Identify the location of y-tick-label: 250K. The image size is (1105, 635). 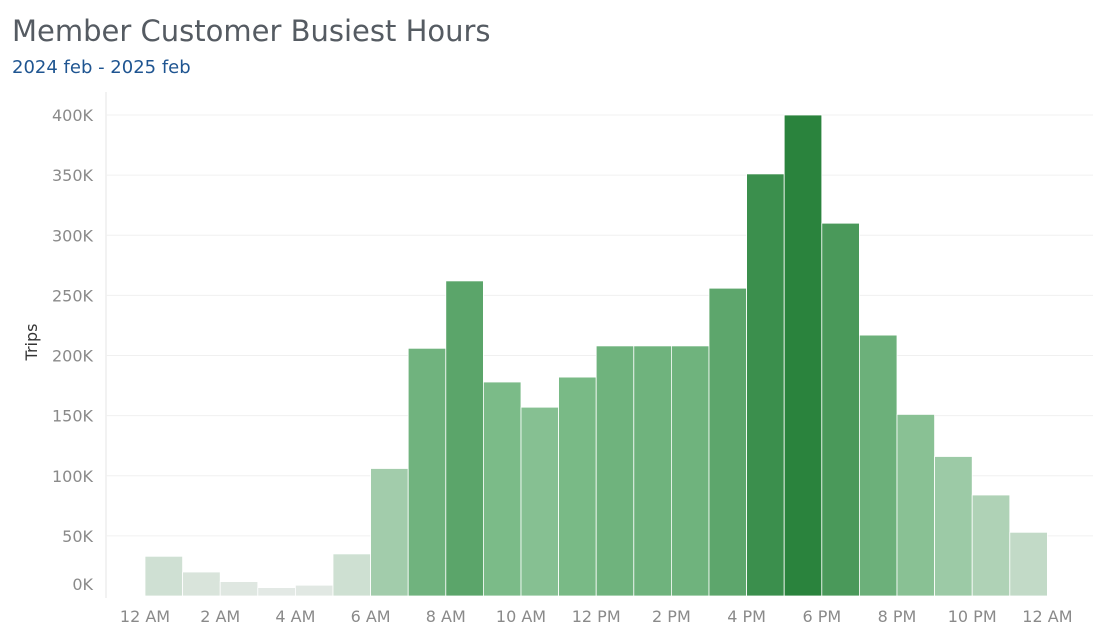
(73, 295).